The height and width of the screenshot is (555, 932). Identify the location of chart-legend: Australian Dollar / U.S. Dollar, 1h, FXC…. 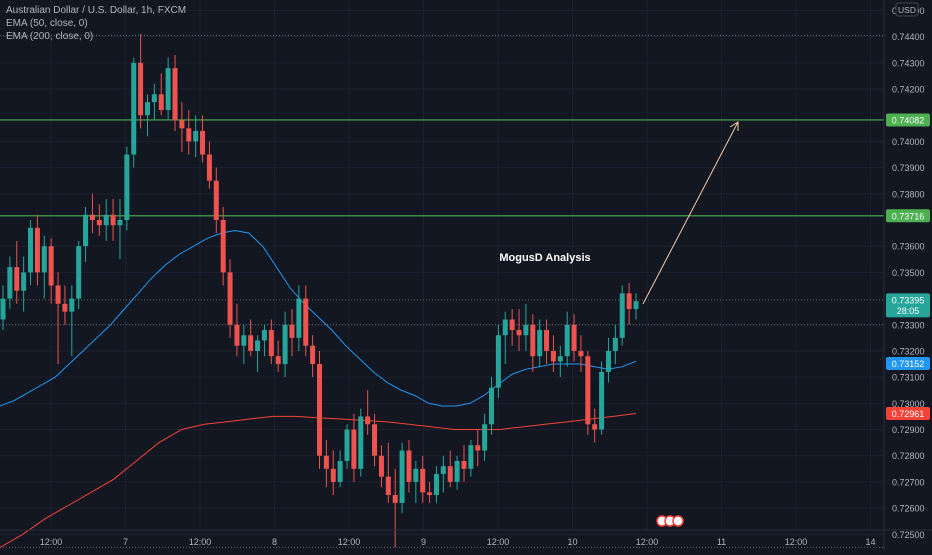
(96, 23).